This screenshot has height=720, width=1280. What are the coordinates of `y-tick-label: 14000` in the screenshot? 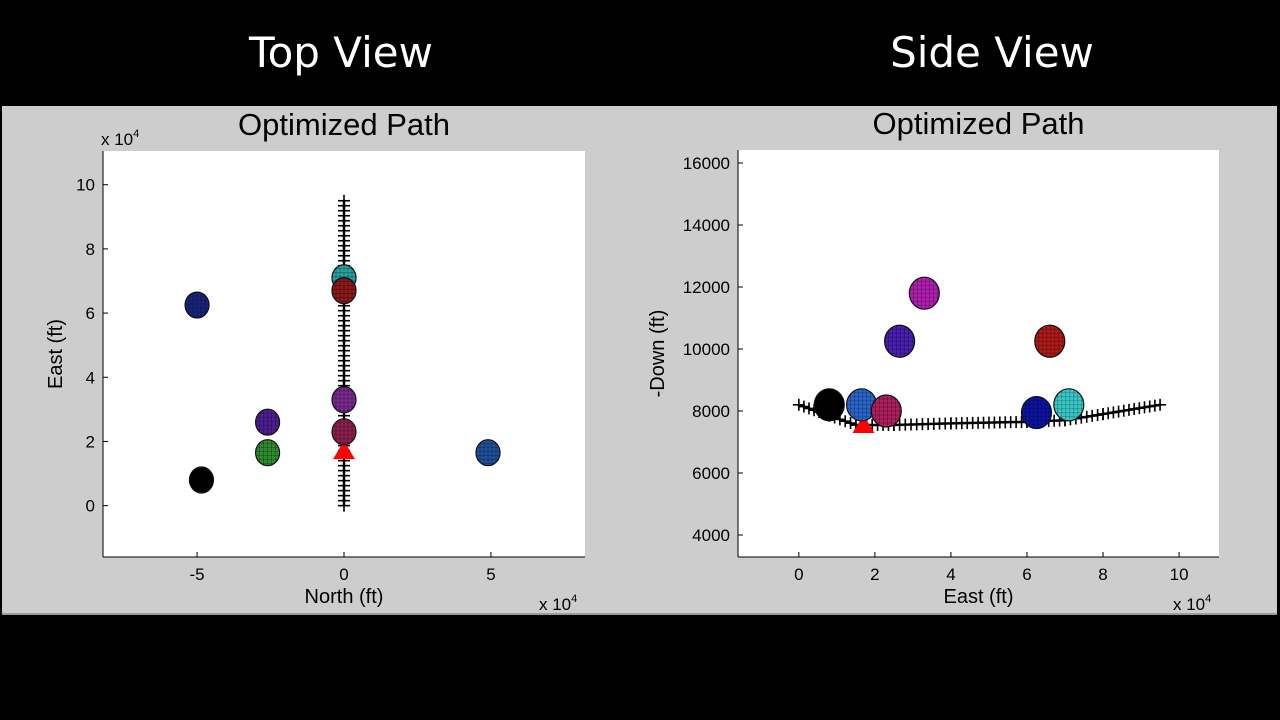 It's located at (706, 225).